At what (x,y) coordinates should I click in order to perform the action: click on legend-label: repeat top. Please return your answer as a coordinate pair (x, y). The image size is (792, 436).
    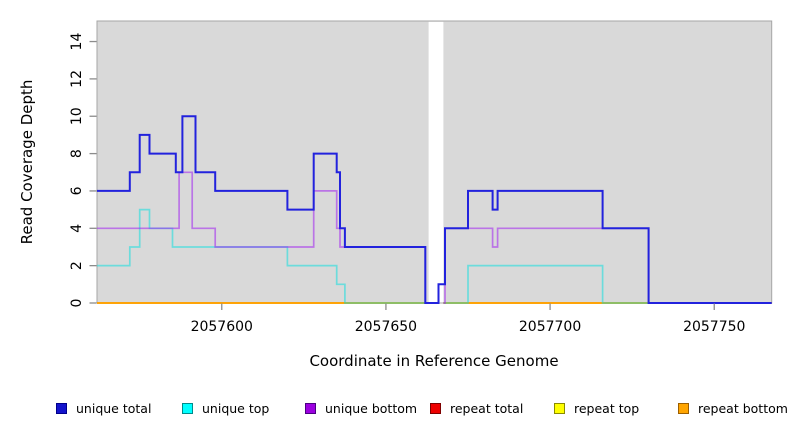
    Looking at the image, I should click on (607, 408).